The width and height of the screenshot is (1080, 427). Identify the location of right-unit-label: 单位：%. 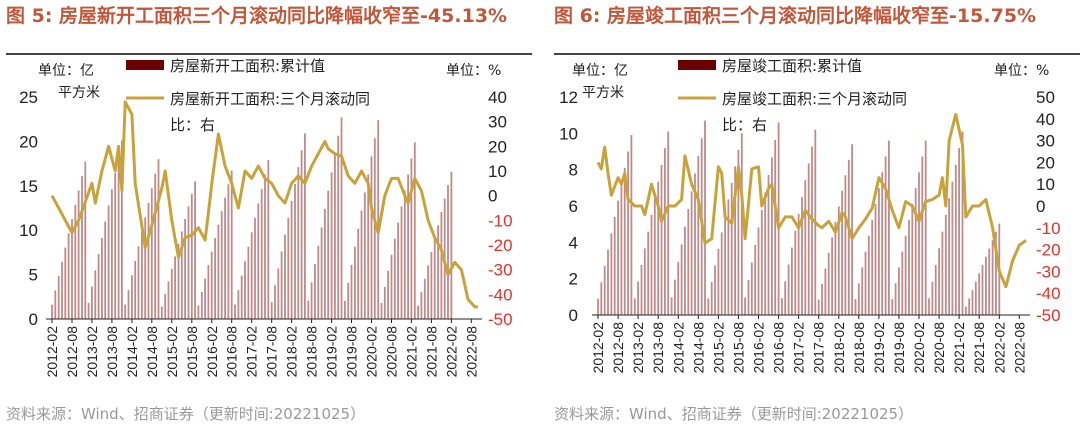
(473, 71).